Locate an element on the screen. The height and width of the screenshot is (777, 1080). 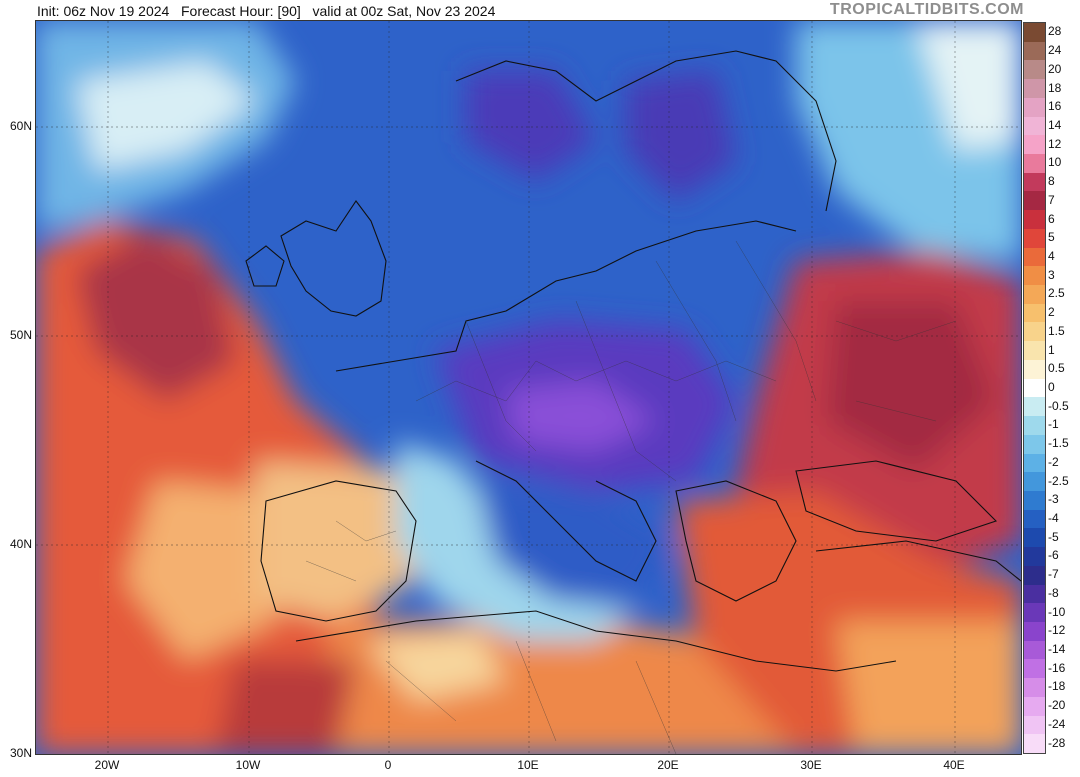
colorbar-tick-label: -16 is located at coordinates (1057, 667).